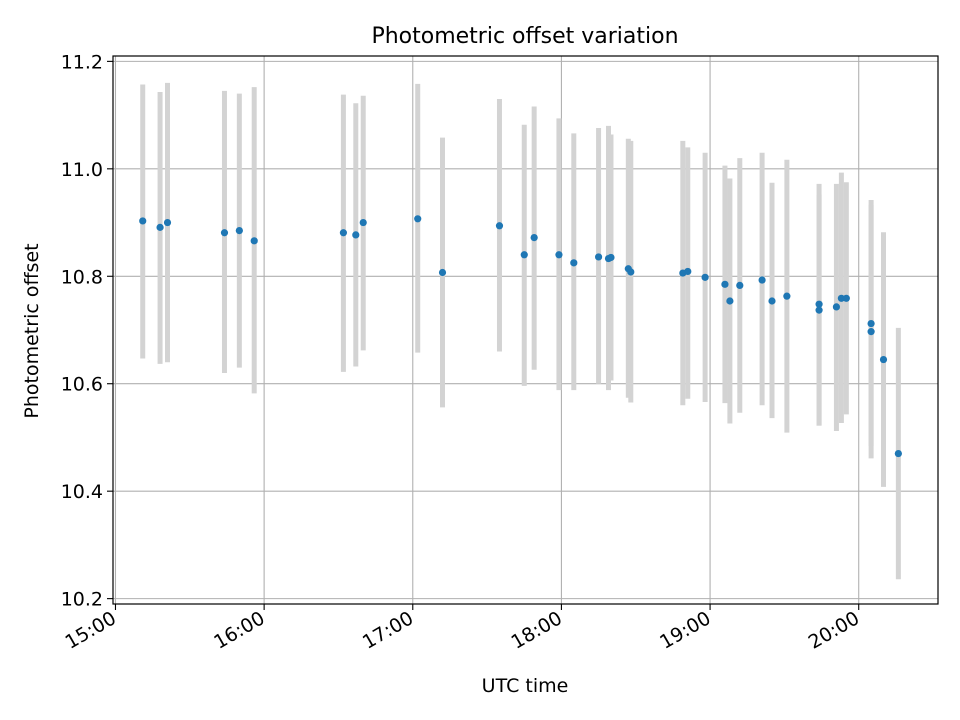 This screenshot has height=720, width=960. What do you see at coordinates (524, 36) in the screenshot?
I see `chart-title: Photometric offset variation` at bounding box center [524, 36].